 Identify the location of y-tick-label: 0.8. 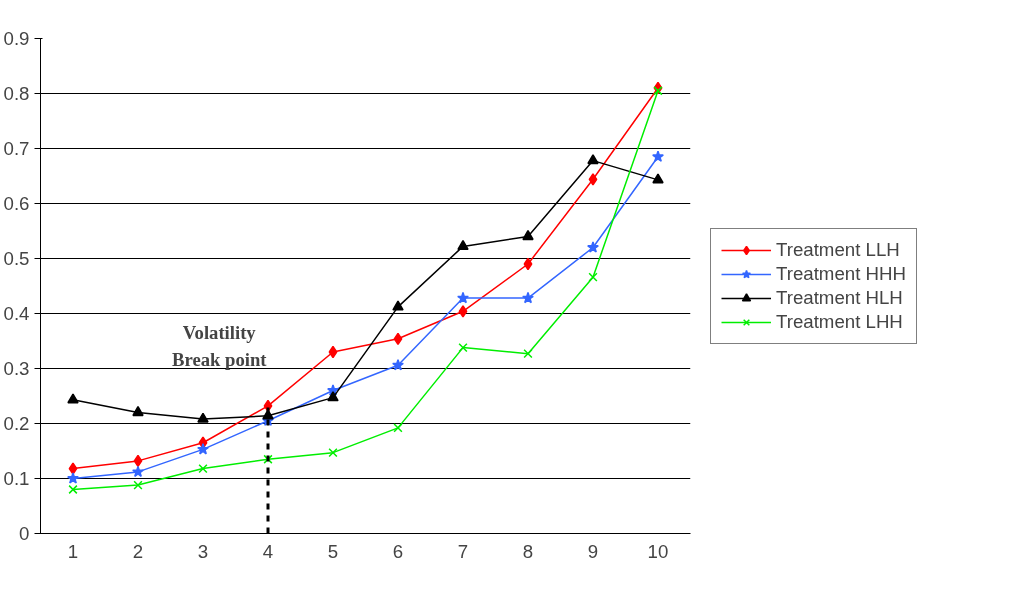
(16, 93).